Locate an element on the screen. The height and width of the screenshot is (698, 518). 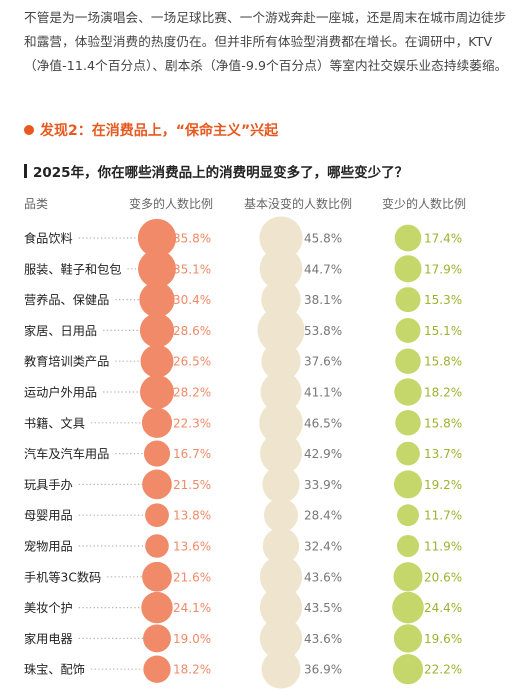
value-label-less: 18.2% is located at coordinates (443, 393).